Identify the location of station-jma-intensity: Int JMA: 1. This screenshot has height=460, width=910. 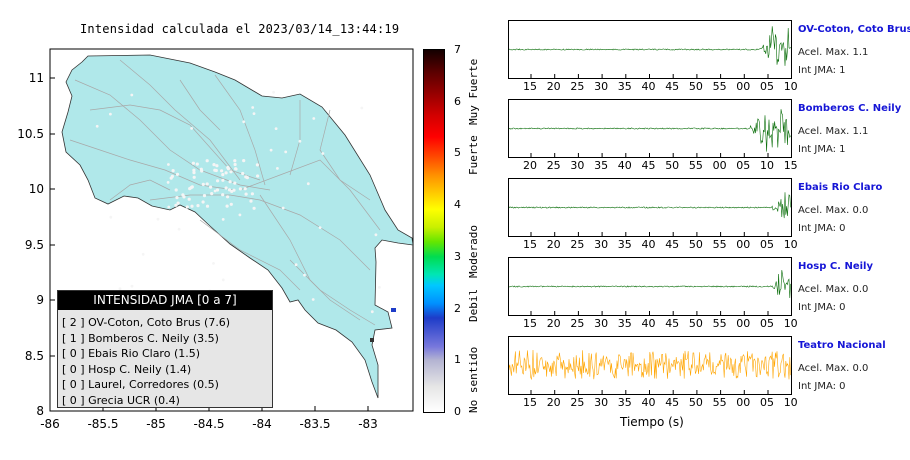
(822, 149).